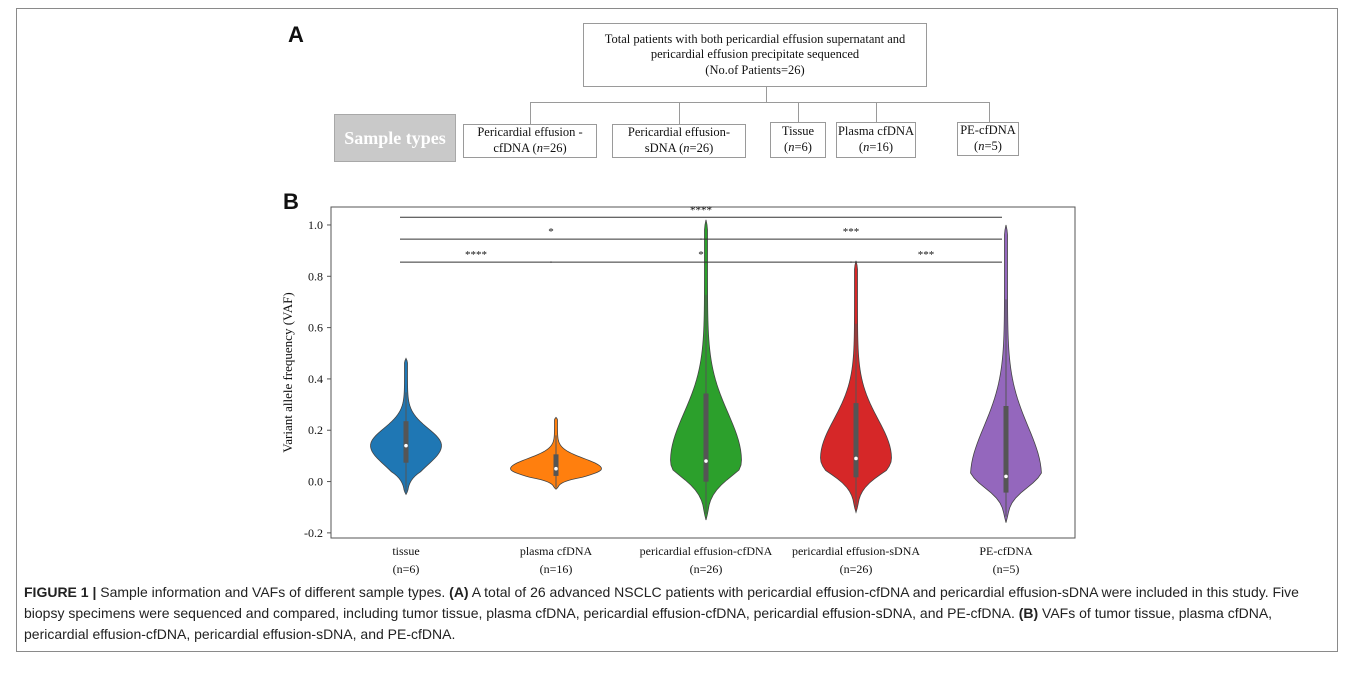 The width and height of the screenshot is (1355, 687). I want to click on sample-box-line2: (n=16), so click(876, 147).